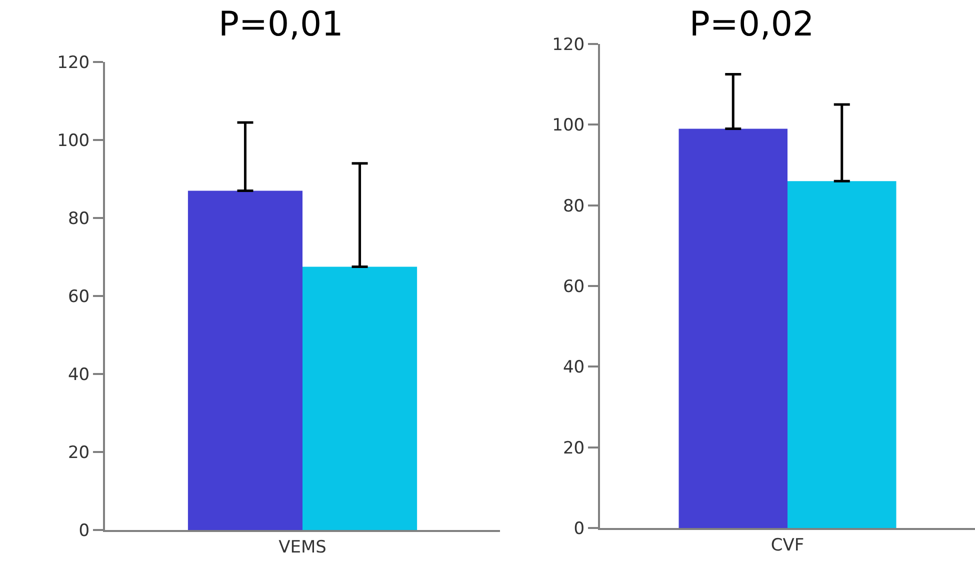 Image resolution: width=975 pixels, height=574 pixels. I want to click on x-tick-label: CVF, so click(787, 545).